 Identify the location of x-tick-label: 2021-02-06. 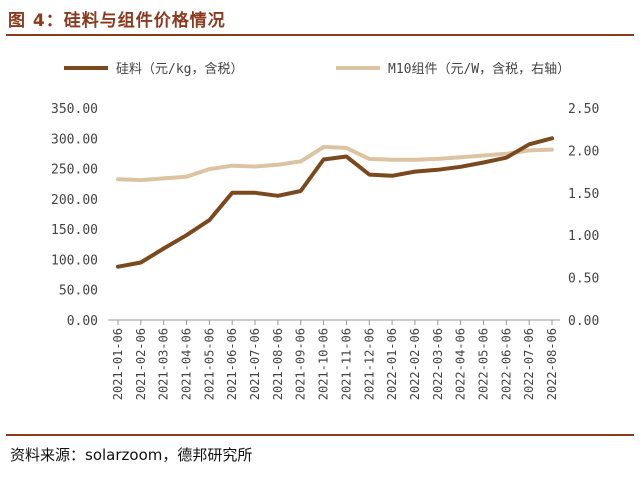
(141, 364).